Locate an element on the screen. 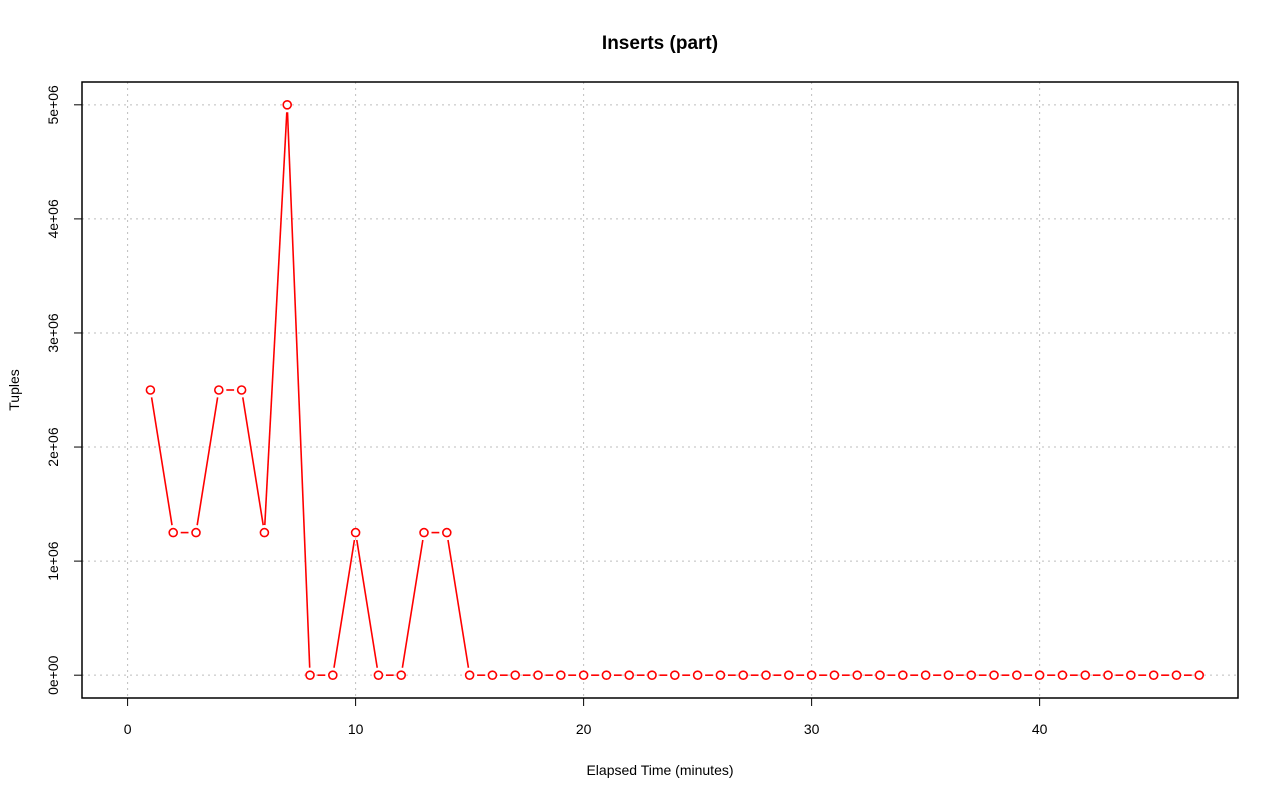 The width and height of the screenshot is (1280, 801). y-axis-label: Tuples is located at coordinates (14, 390).